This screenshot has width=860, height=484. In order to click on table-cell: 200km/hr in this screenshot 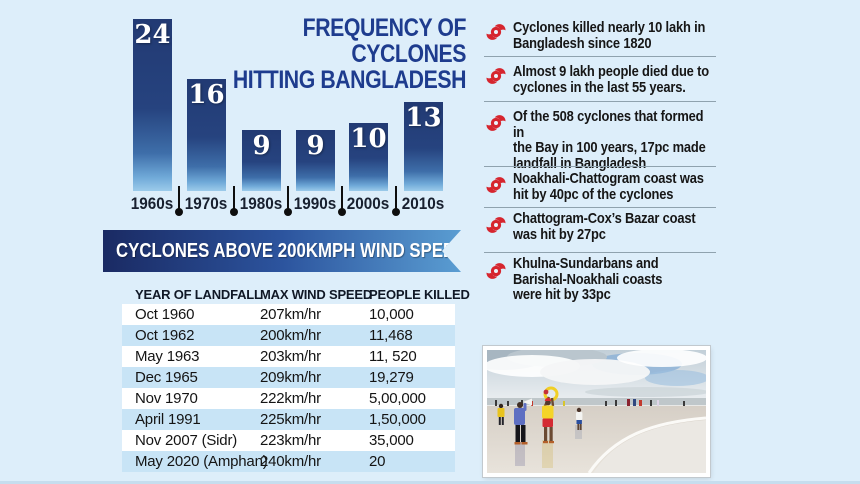, I will do `click(290, 335)`.